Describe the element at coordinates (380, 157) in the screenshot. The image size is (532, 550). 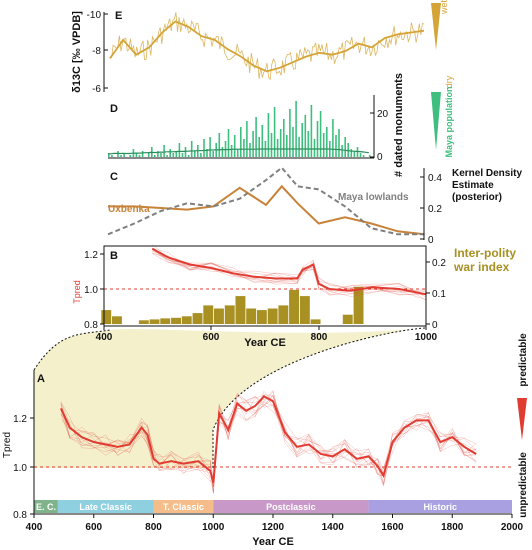
I see `d-ytick-label: 0` at that location.